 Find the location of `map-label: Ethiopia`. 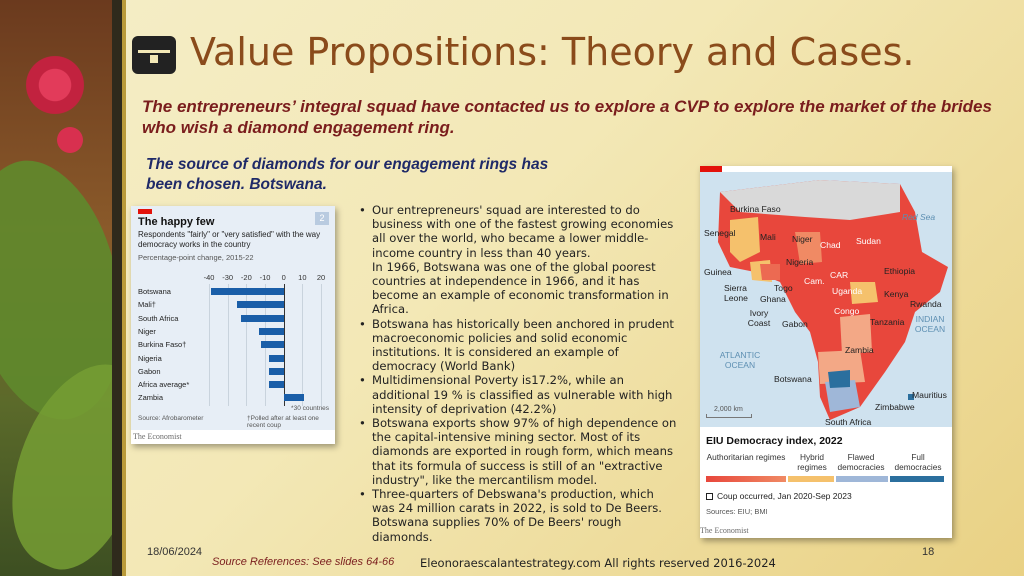

map-label: Ethiopia is located at coordinates (900, 271).